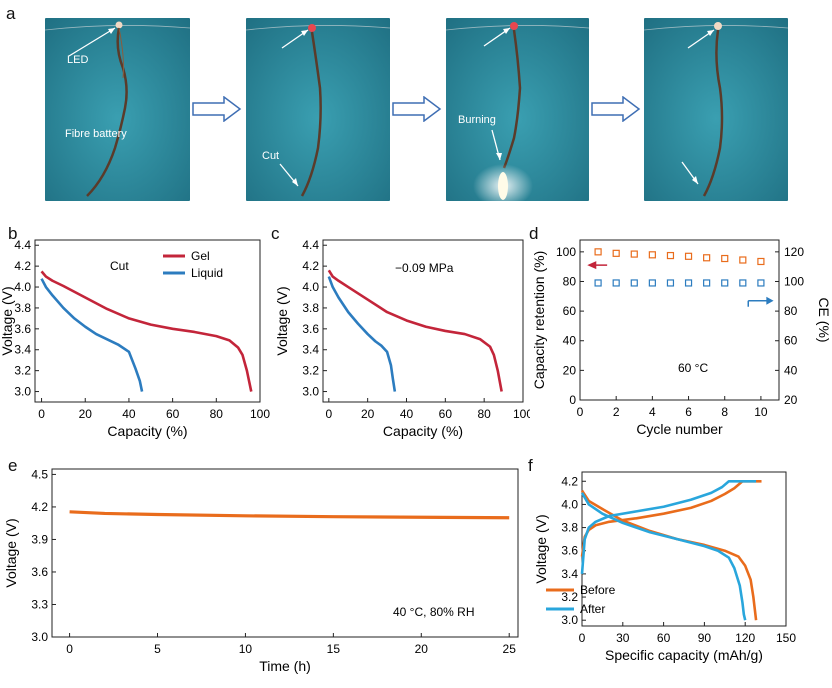  I want to click on x-tick-label: 25, so click(510, 649).